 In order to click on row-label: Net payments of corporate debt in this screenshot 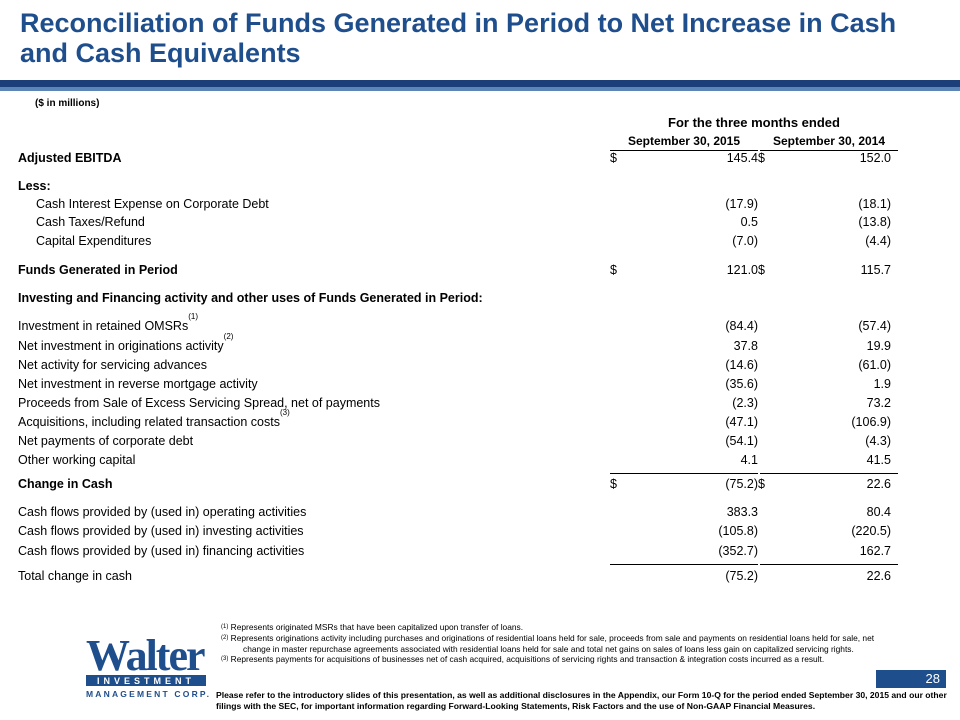, I will do `click(106, 441)`.